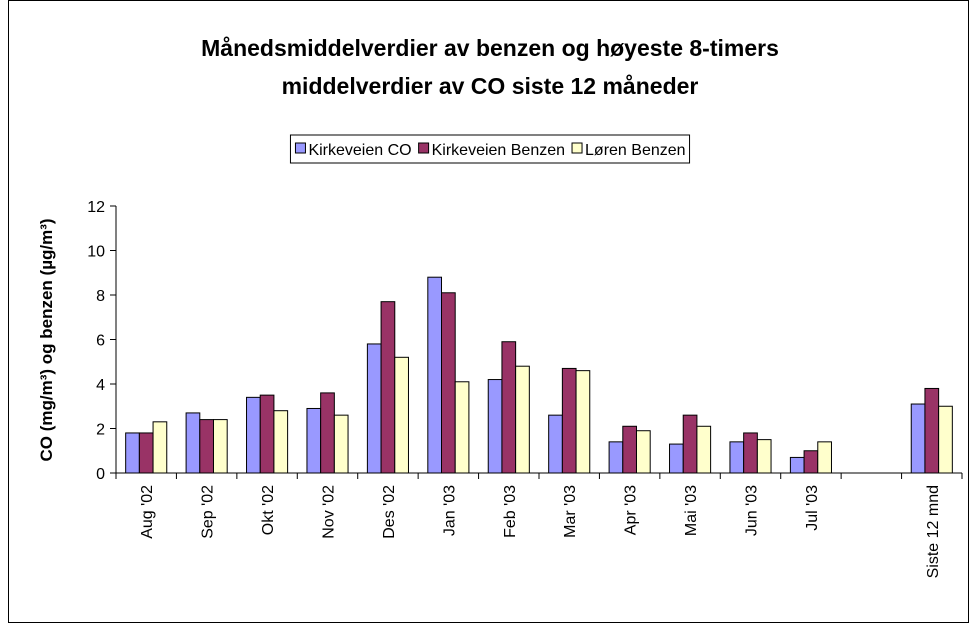  What do you see at coordinates (96, 252) in the screenshot?
I see `y-tick-label: 10` at bounding box center [96, 252].